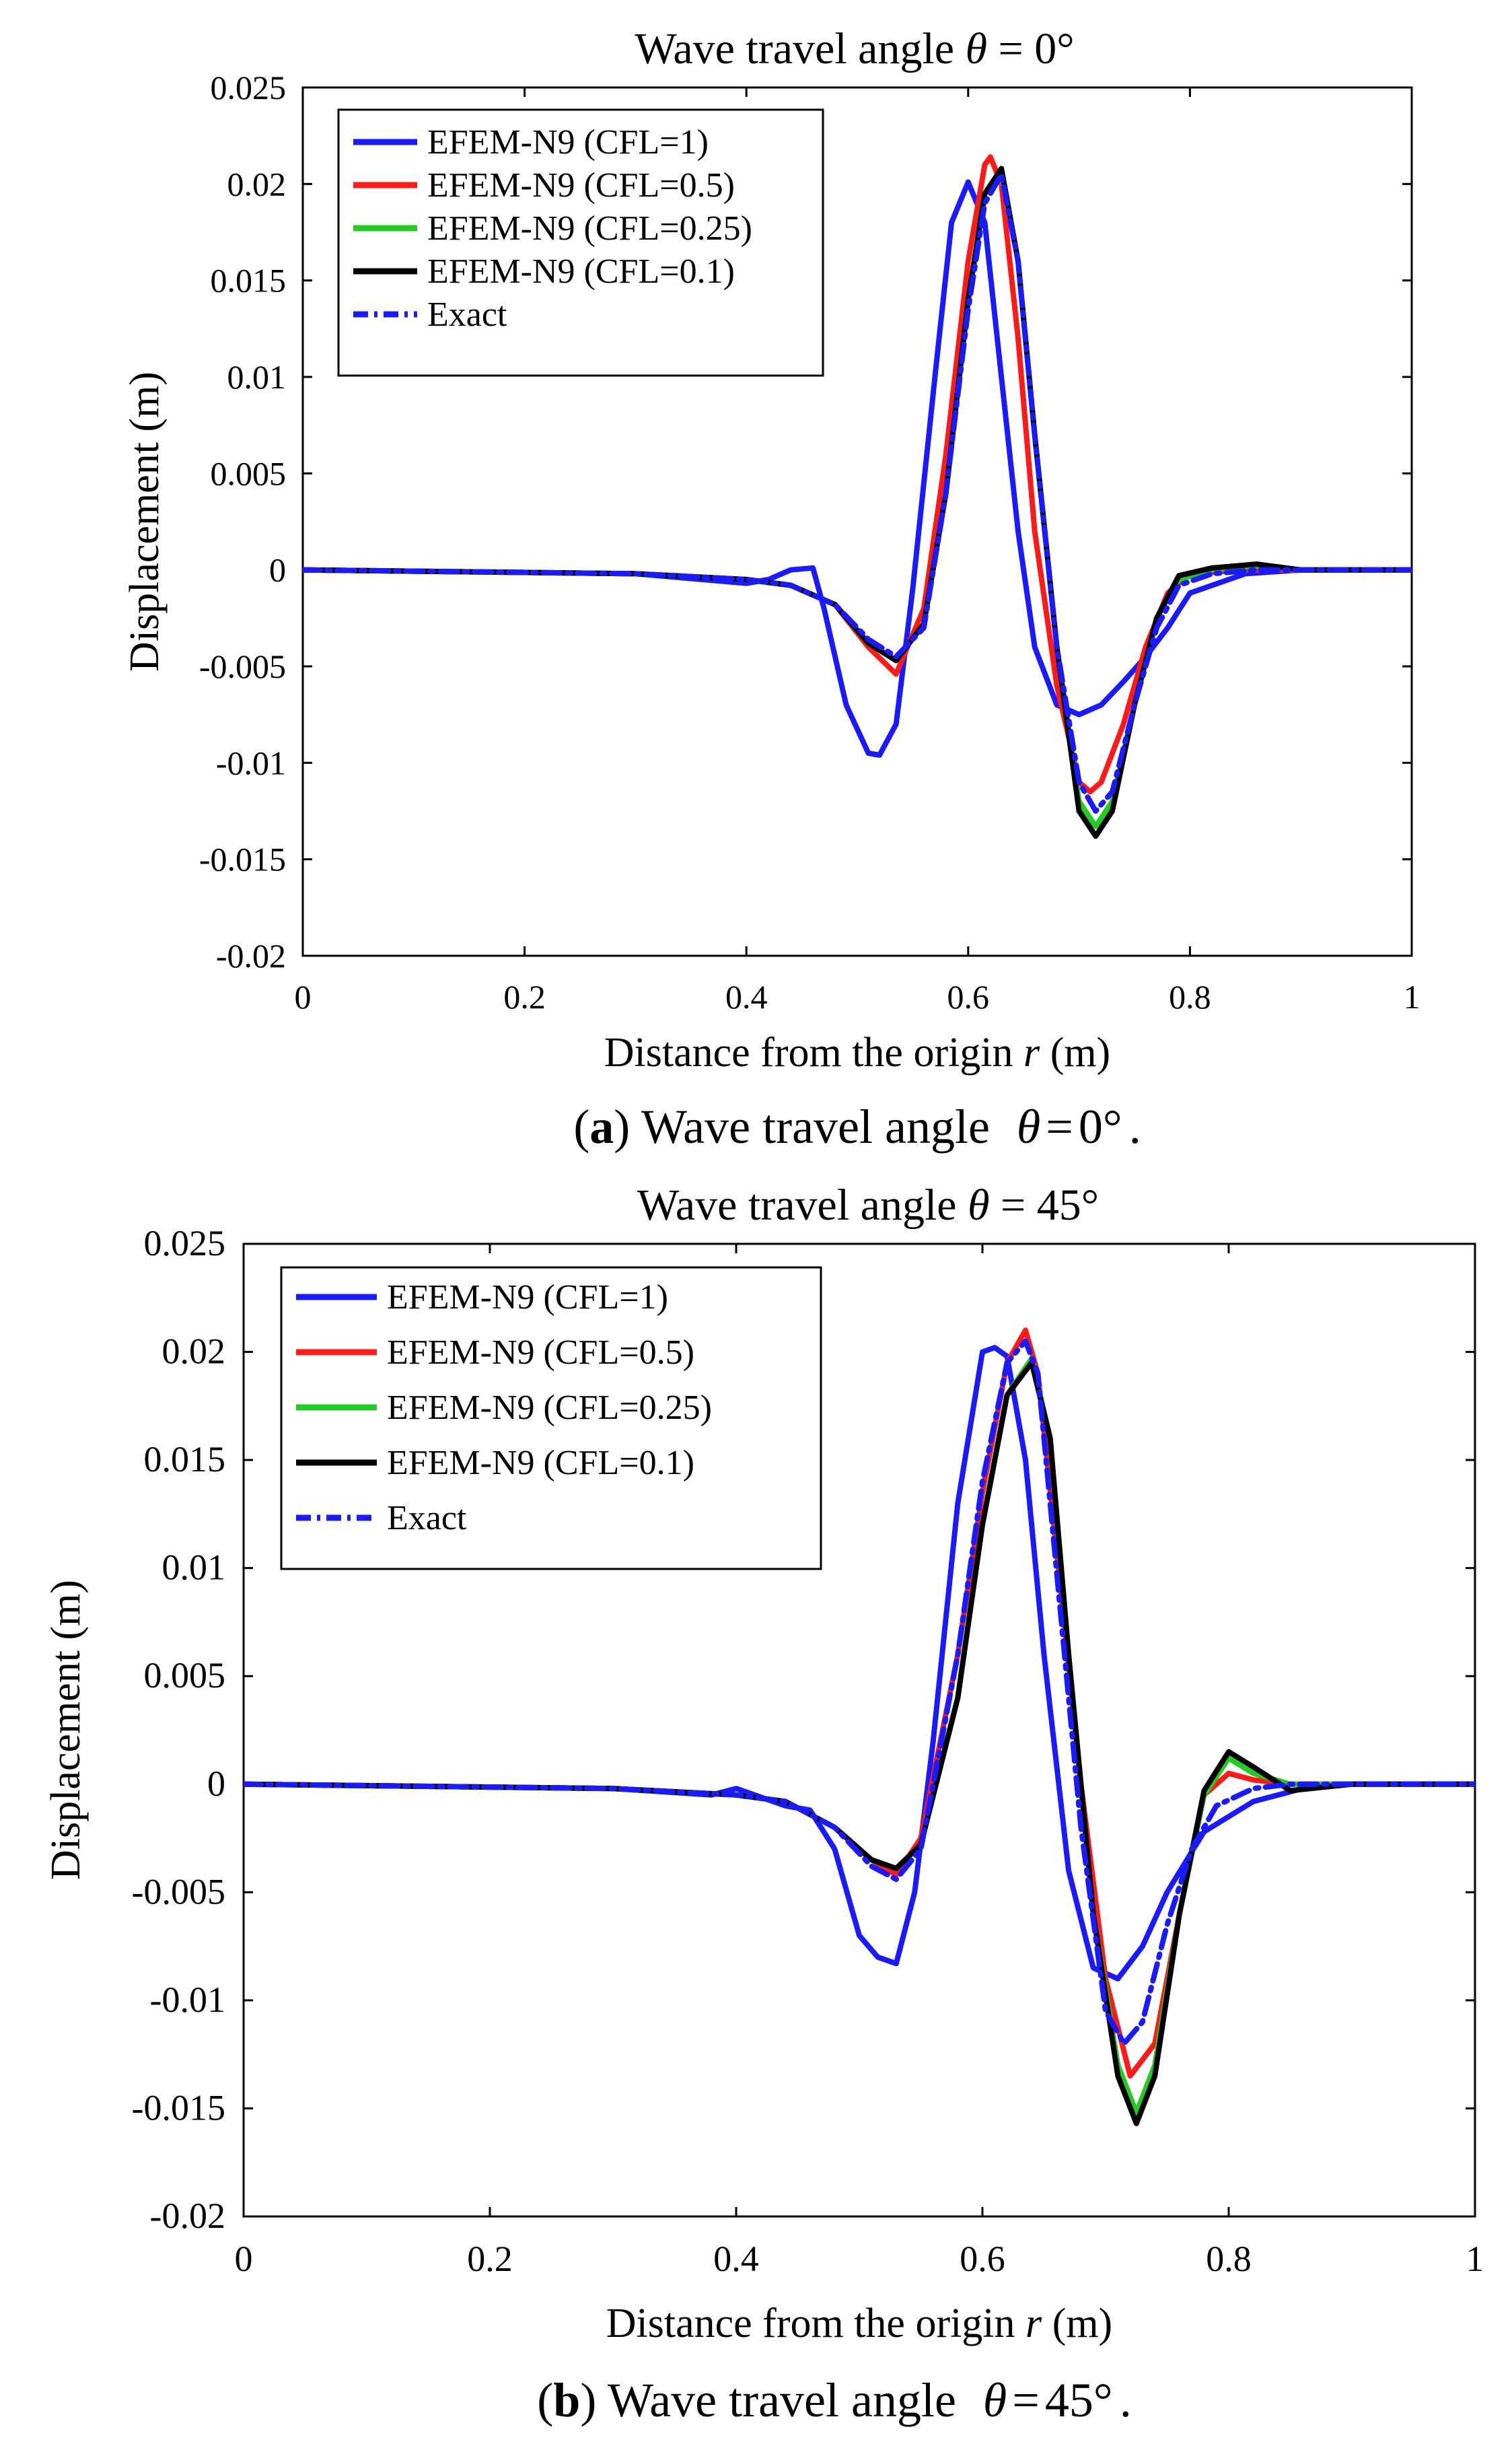 Image resolution: width=1512 pixels, height=2450 pixels. Describe the element at coordinates (549, 1408) in the screenshot. I see `chart-b-legend-label: EFEM-N9 (CFL=0.25)` at that location.